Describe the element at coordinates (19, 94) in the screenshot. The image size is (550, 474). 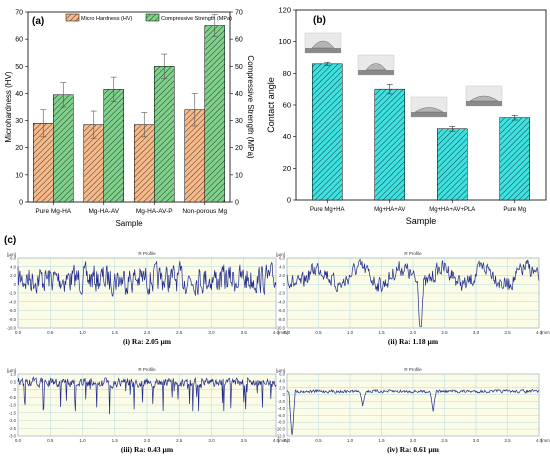
I see `y-tick-label-left: 40` at that location.